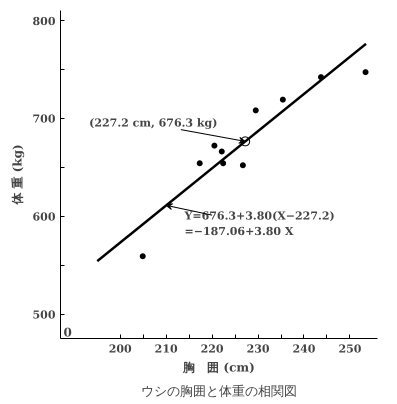  I want to click on y-tick-label: 500, so click(44, 315).